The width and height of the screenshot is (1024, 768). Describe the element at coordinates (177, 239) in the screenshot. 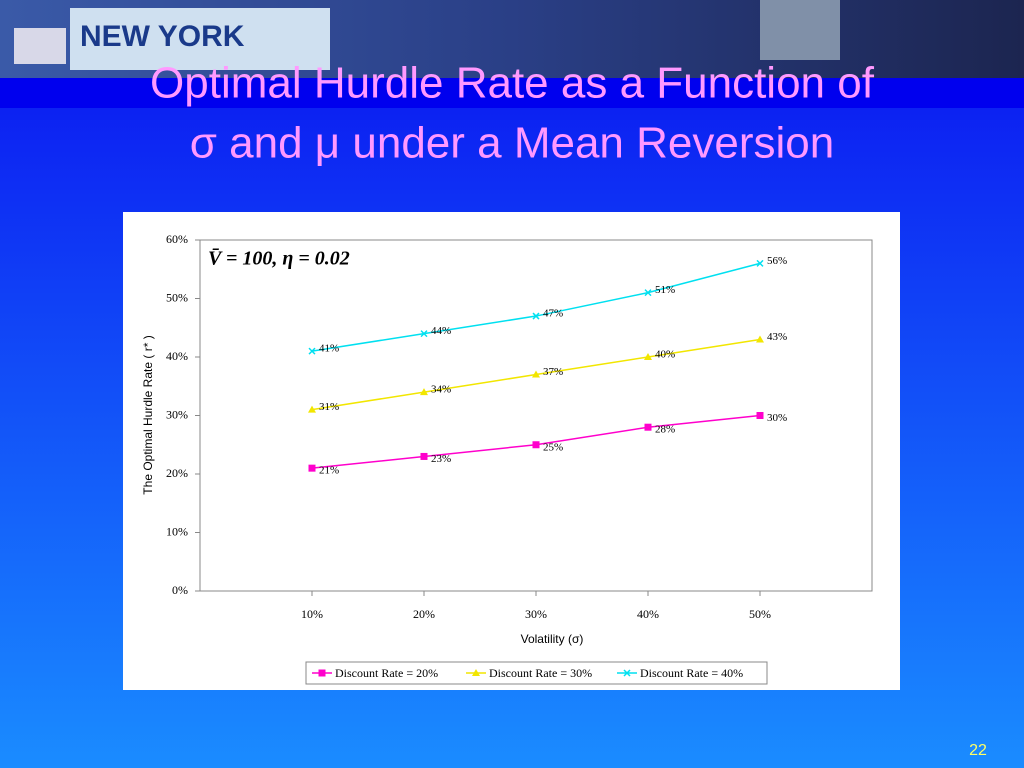

I see `y-tick-label: 60%` at that location.